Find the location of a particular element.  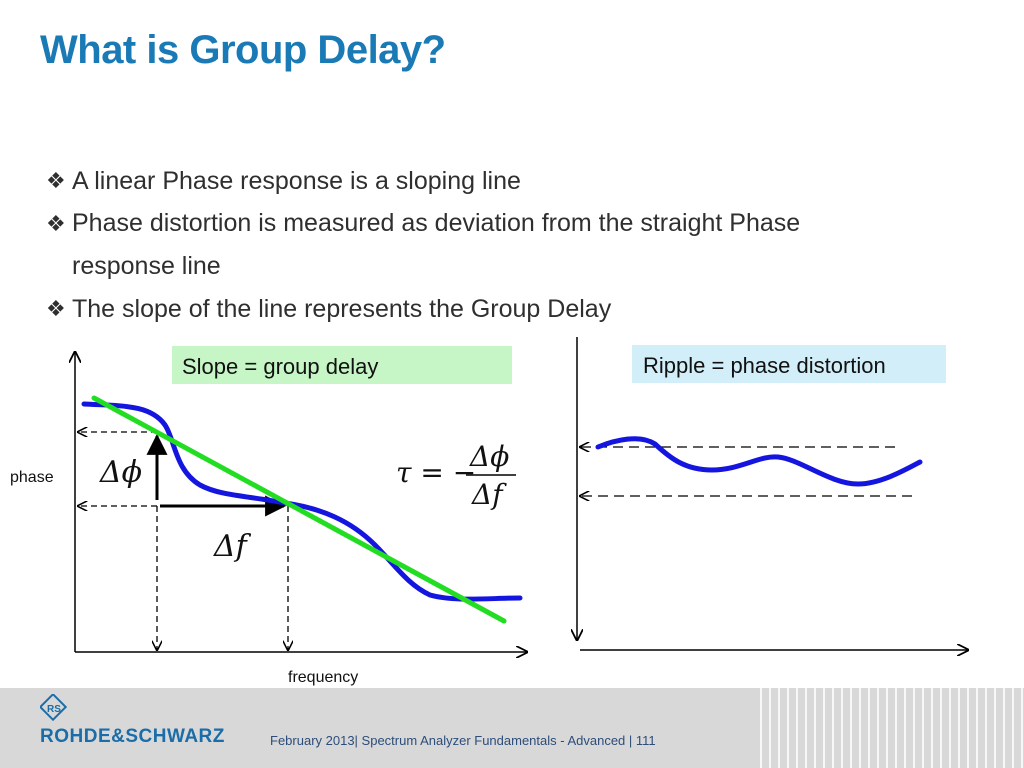

y-axis-label: phase is located at coordinates (32, 477).